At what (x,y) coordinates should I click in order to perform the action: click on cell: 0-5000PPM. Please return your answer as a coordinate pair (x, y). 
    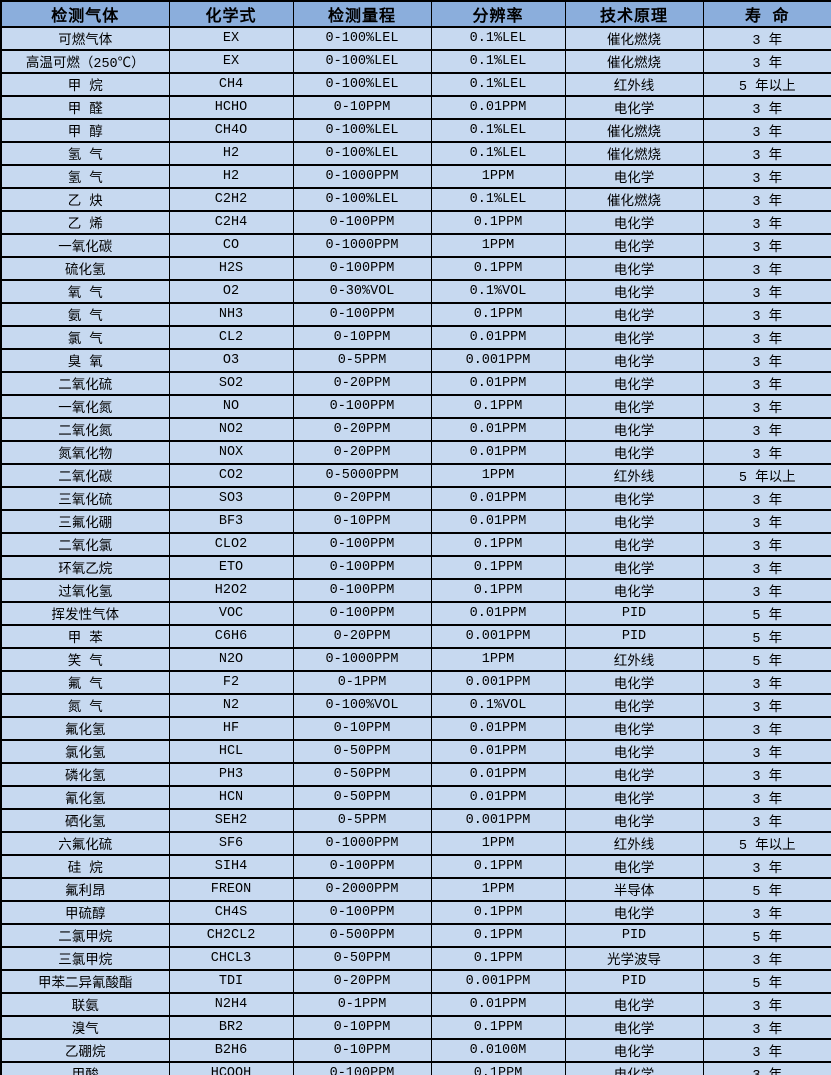
    Looking at the image, I should click on (362, 475).